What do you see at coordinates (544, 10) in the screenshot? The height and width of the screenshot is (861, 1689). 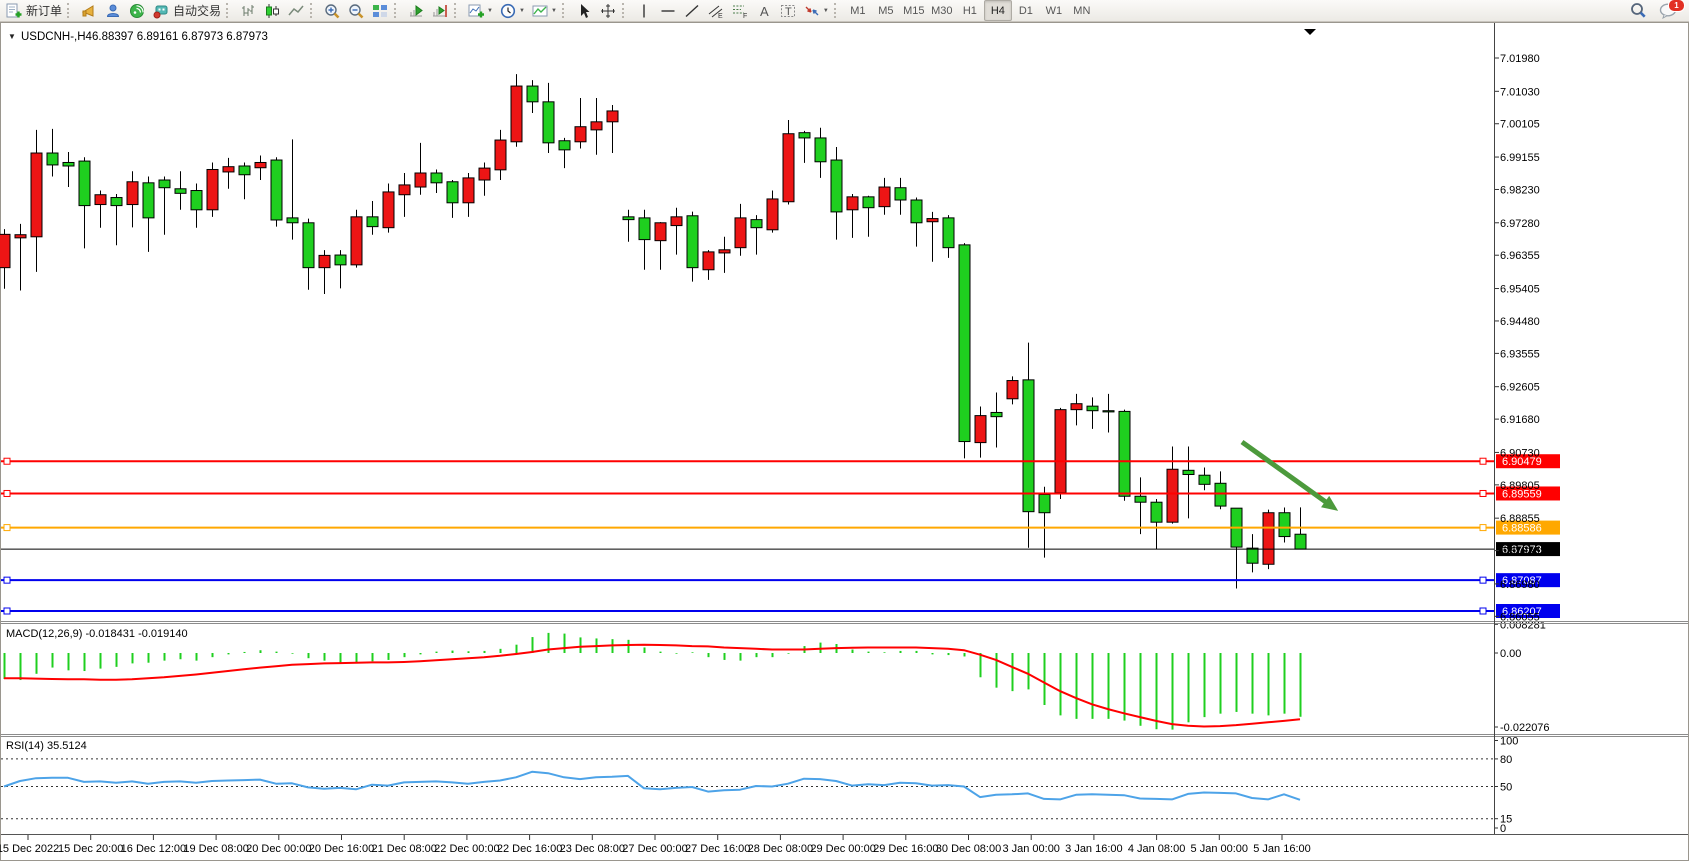 I see `templates-button: ▼` at bounding box center [544, 10].